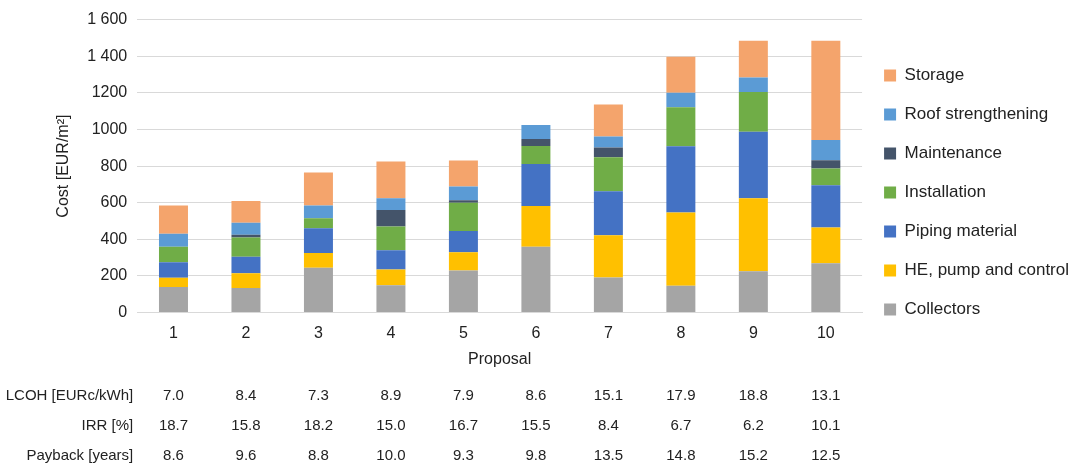  Describe the element at coordinates (463, 394) in the screenshot. I see `text: 7.9` at that location.